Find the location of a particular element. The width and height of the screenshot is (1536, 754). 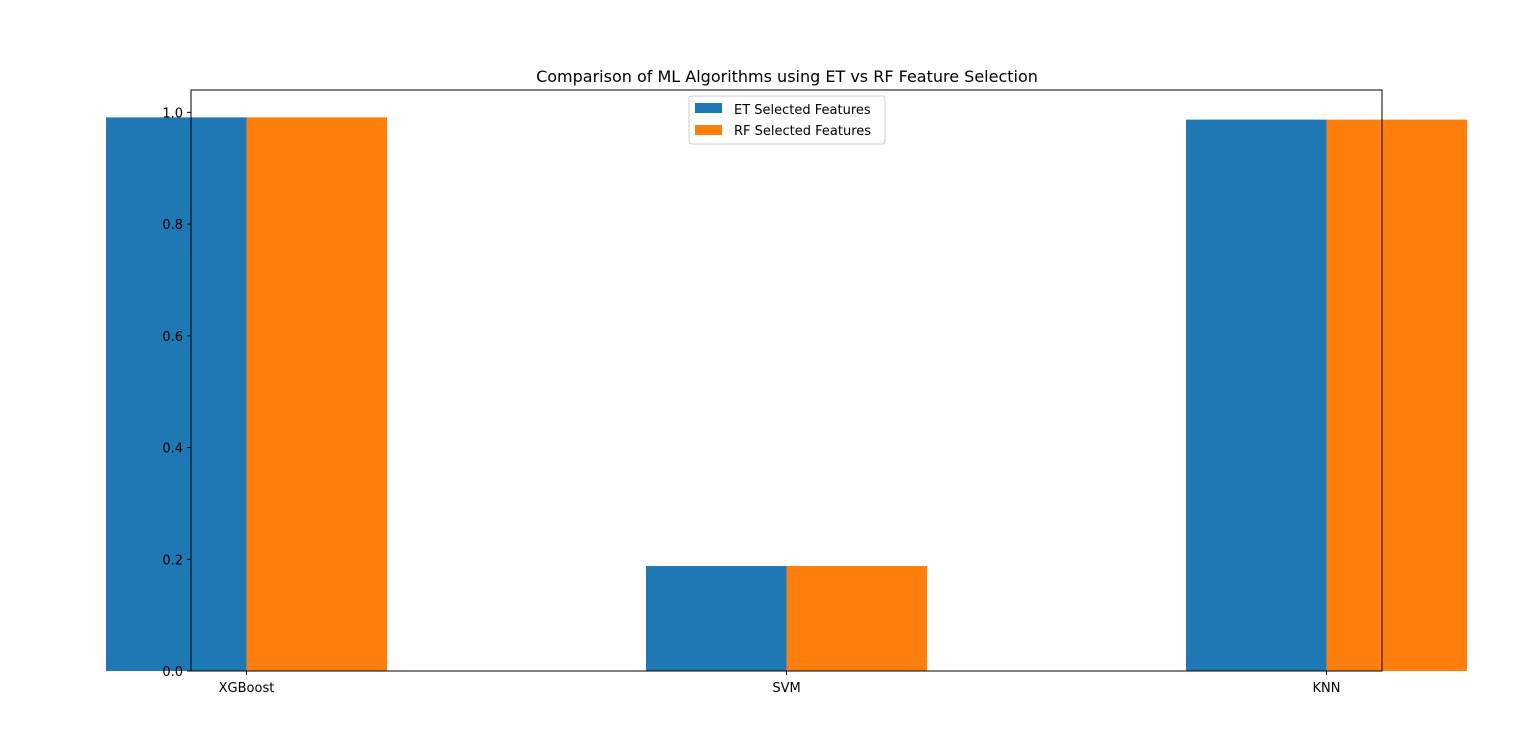

bar-knn-rf is located at coordinates (1396, 395).